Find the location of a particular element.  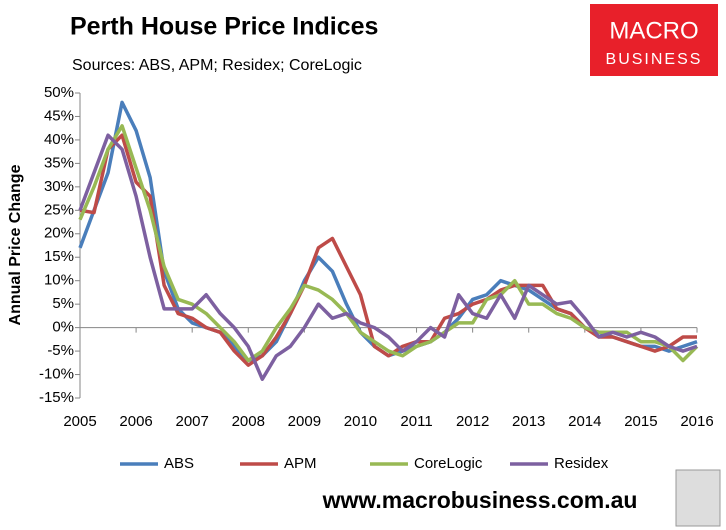

legend-label: ABS is located at coordinates (179, 463).